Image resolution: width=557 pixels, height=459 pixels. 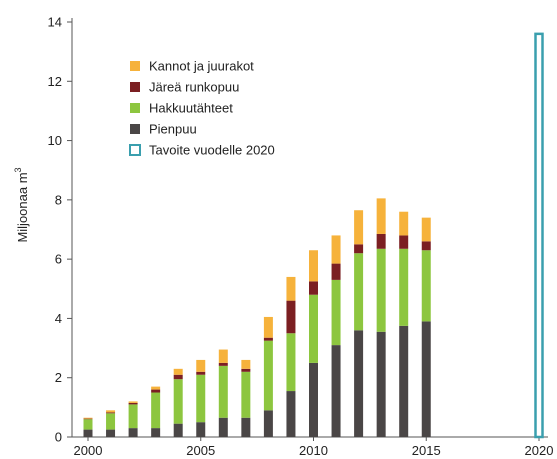 What do you see at coordinates (58, 259) in the screenshot?
I see `y-tick-label: 6` at bounding box center [58, 259].